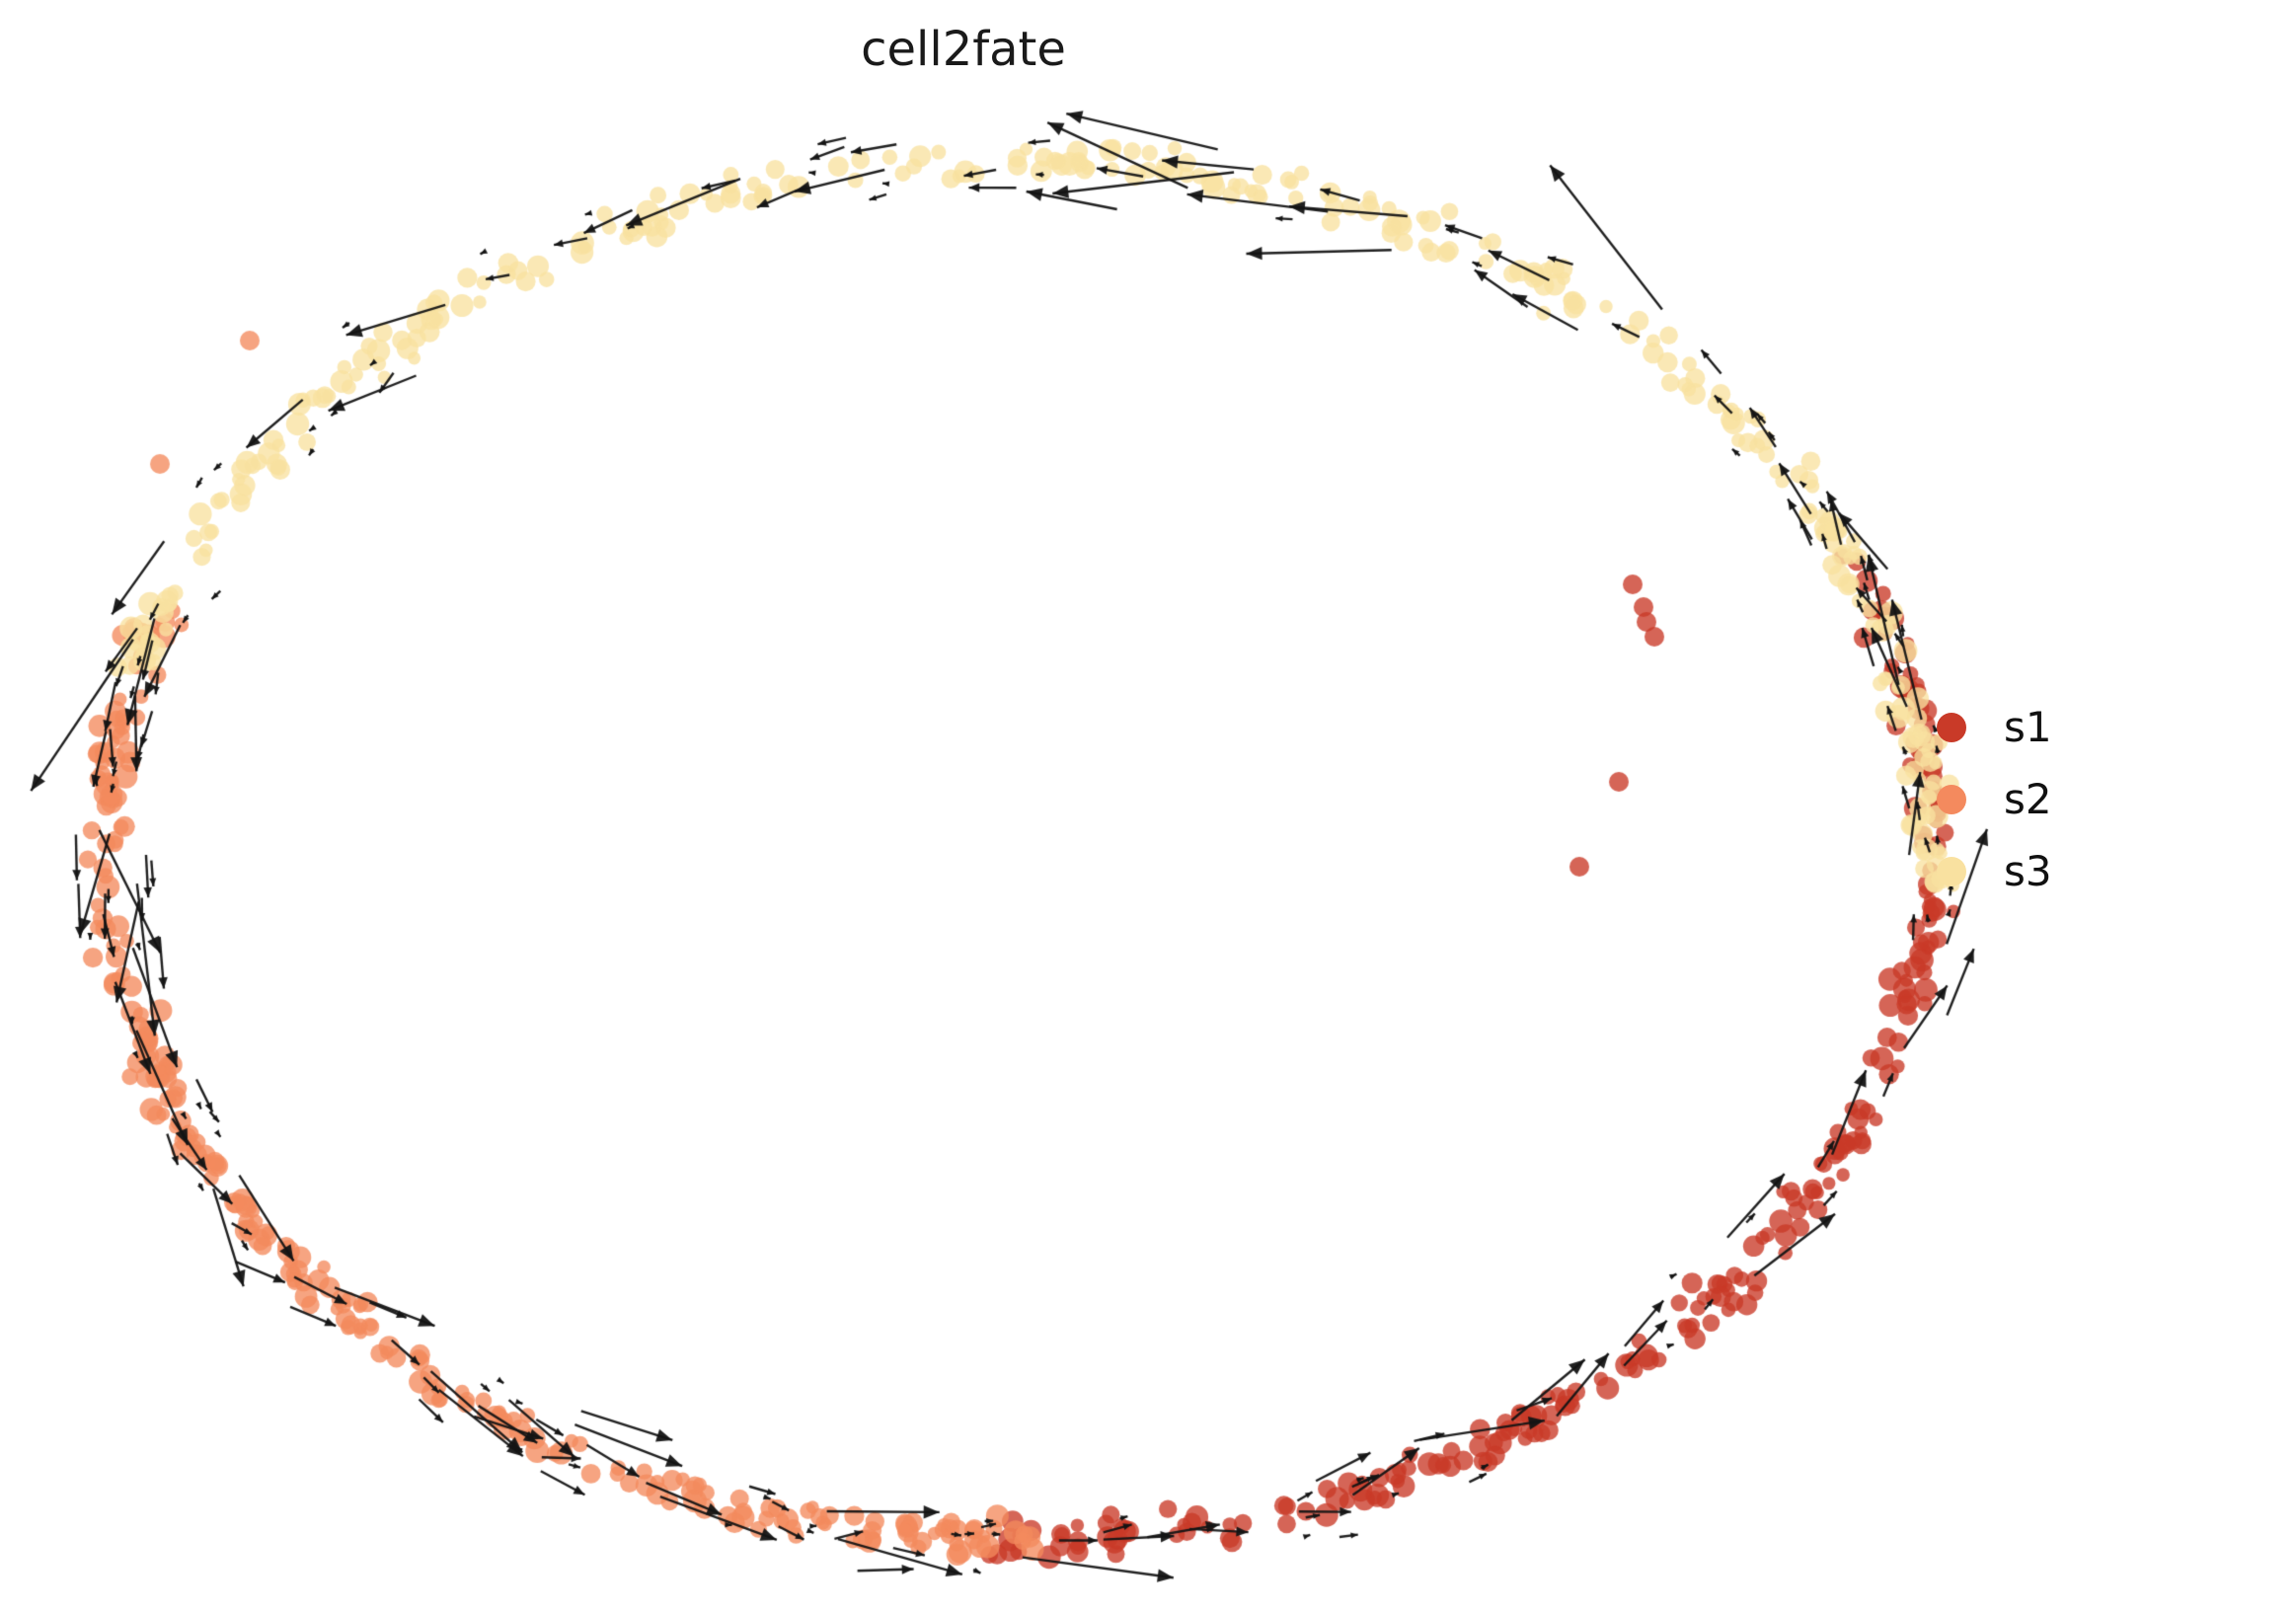  Describe the element at coordinates (2028, 870) in the screenshot. I see `legend-label-s3: s3` at that location.